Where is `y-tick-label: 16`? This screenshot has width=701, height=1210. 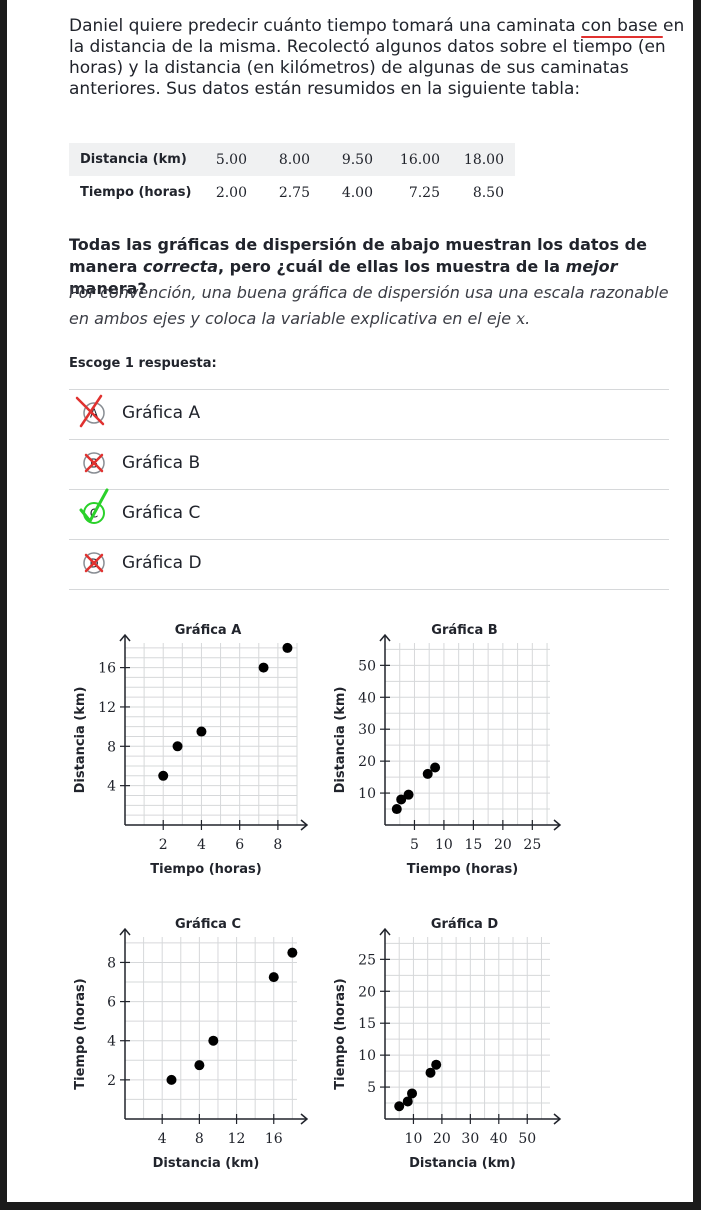 y-tick-label: 16 is located at coordinates (107, 669).